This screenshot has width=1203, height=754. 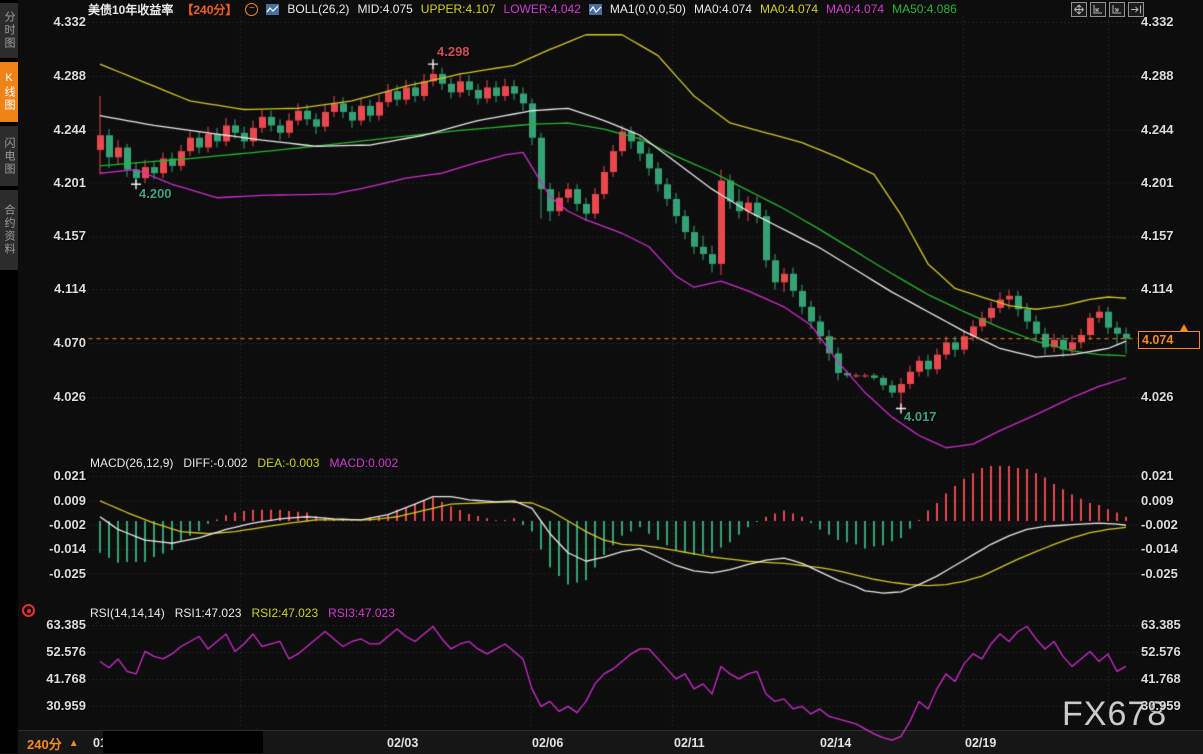 I want to click on macd-value: MACD:0.002, so click(x=364, y=463).